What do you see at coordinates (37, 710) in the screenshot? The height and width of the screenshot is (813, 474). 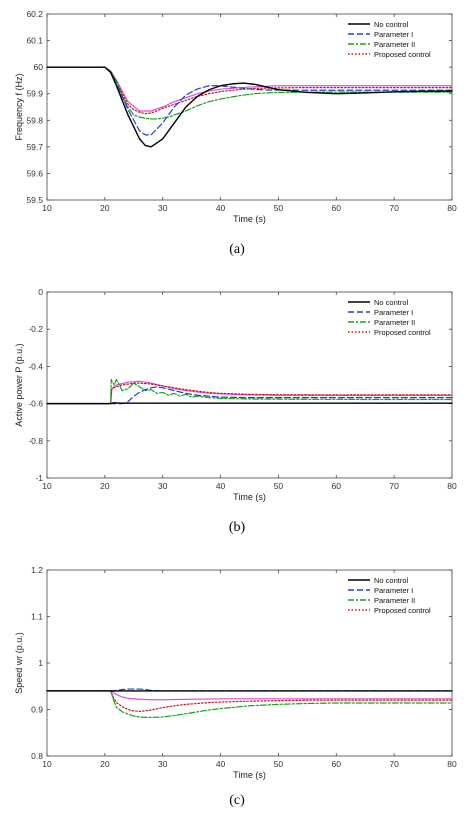 I see `y-tick-label: 0.9` at bounding box center [37, 710].